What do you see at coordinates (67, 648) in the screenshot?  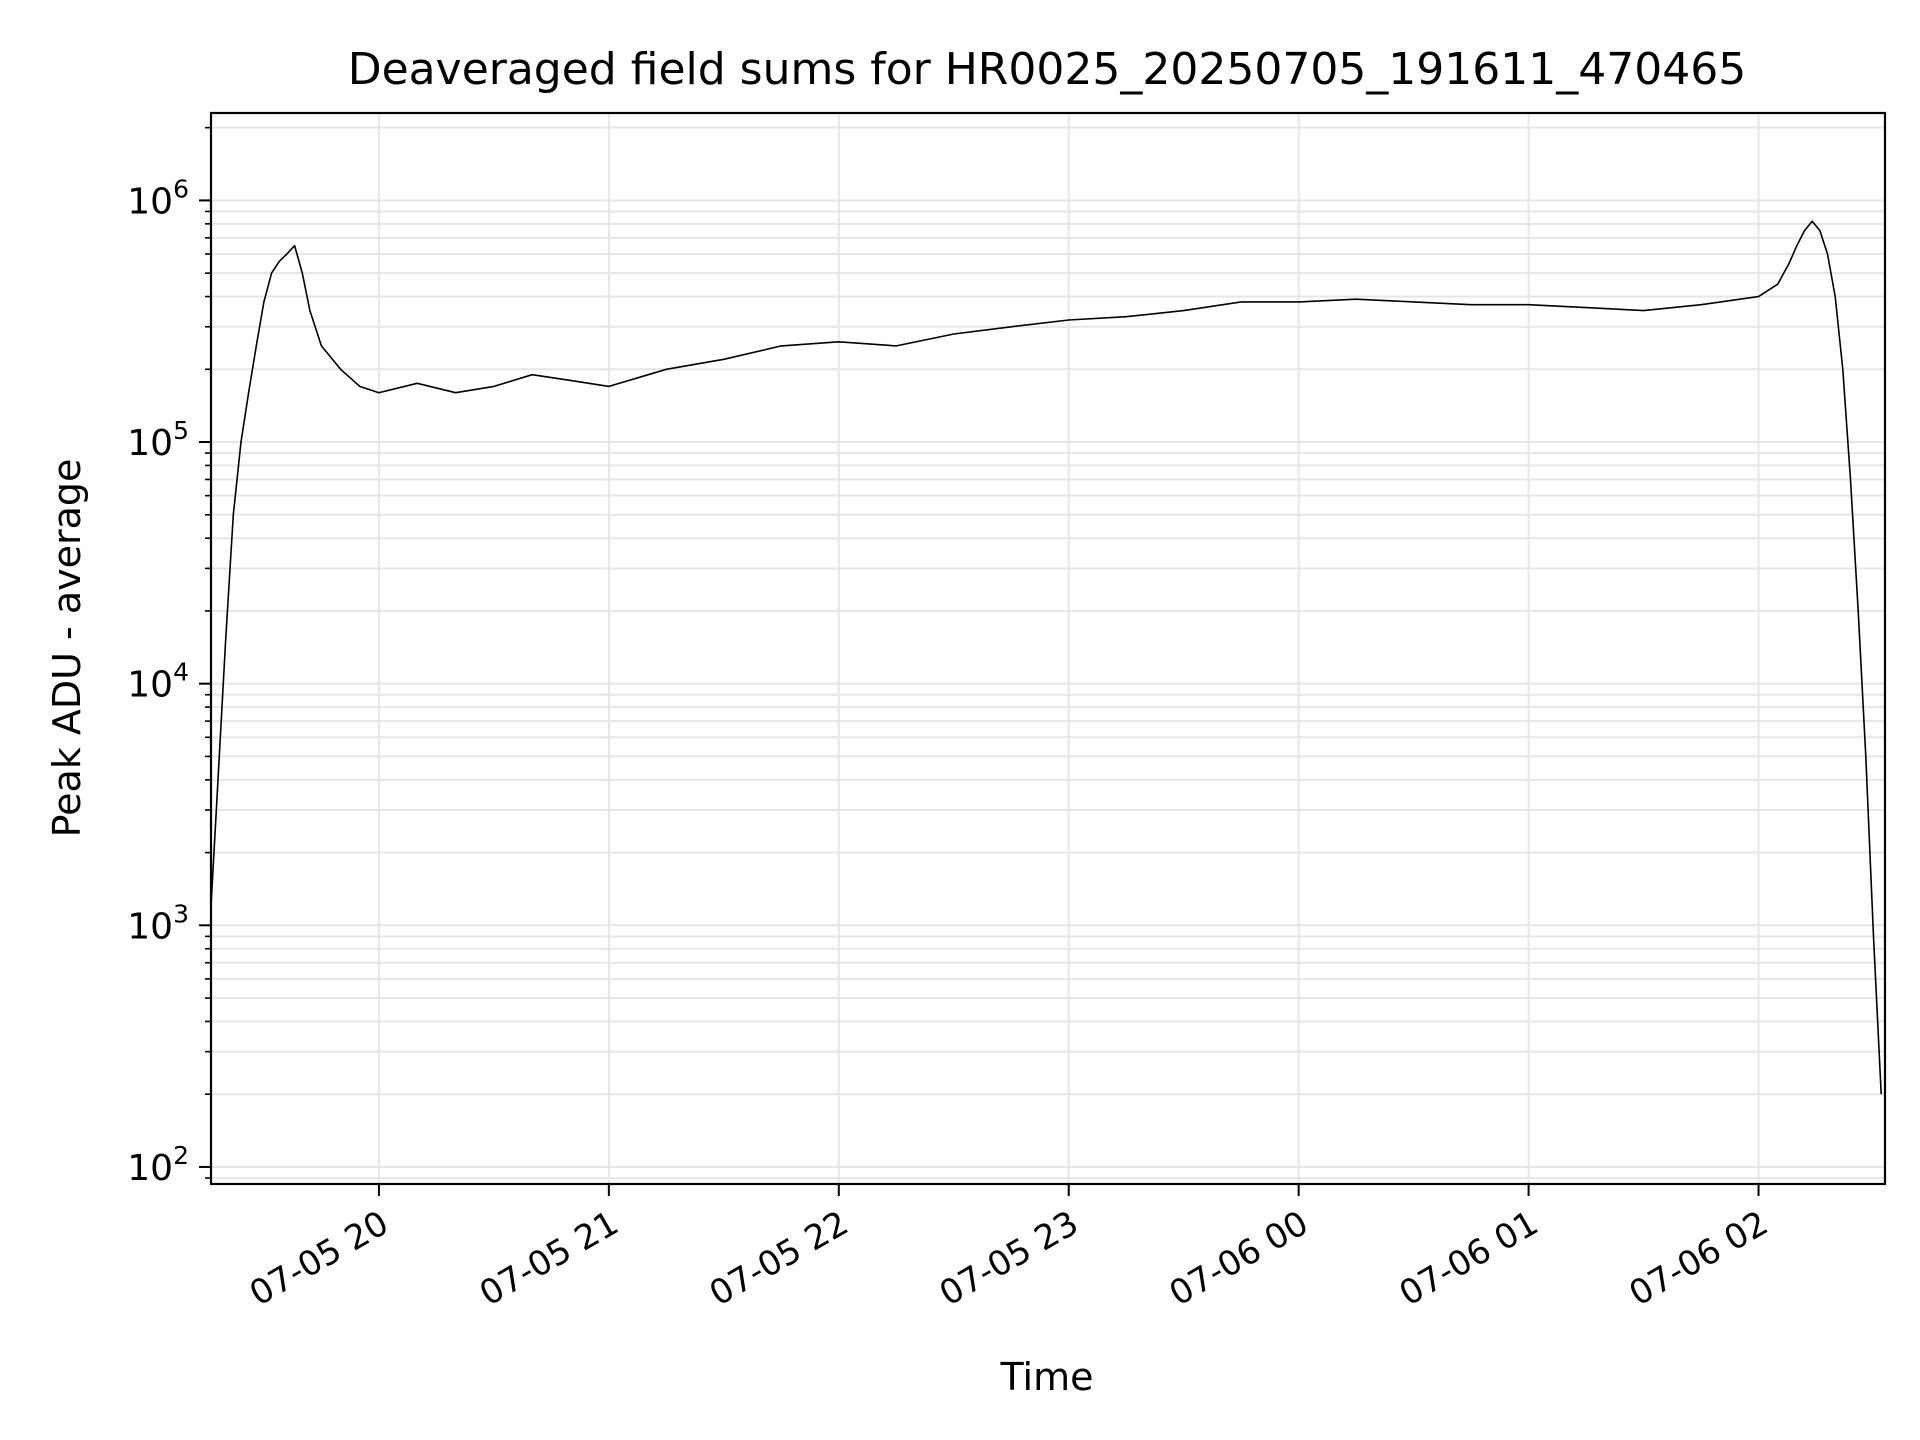 I see `y-axis-label: Peak ADU - average` at bounding box center [67, 648].